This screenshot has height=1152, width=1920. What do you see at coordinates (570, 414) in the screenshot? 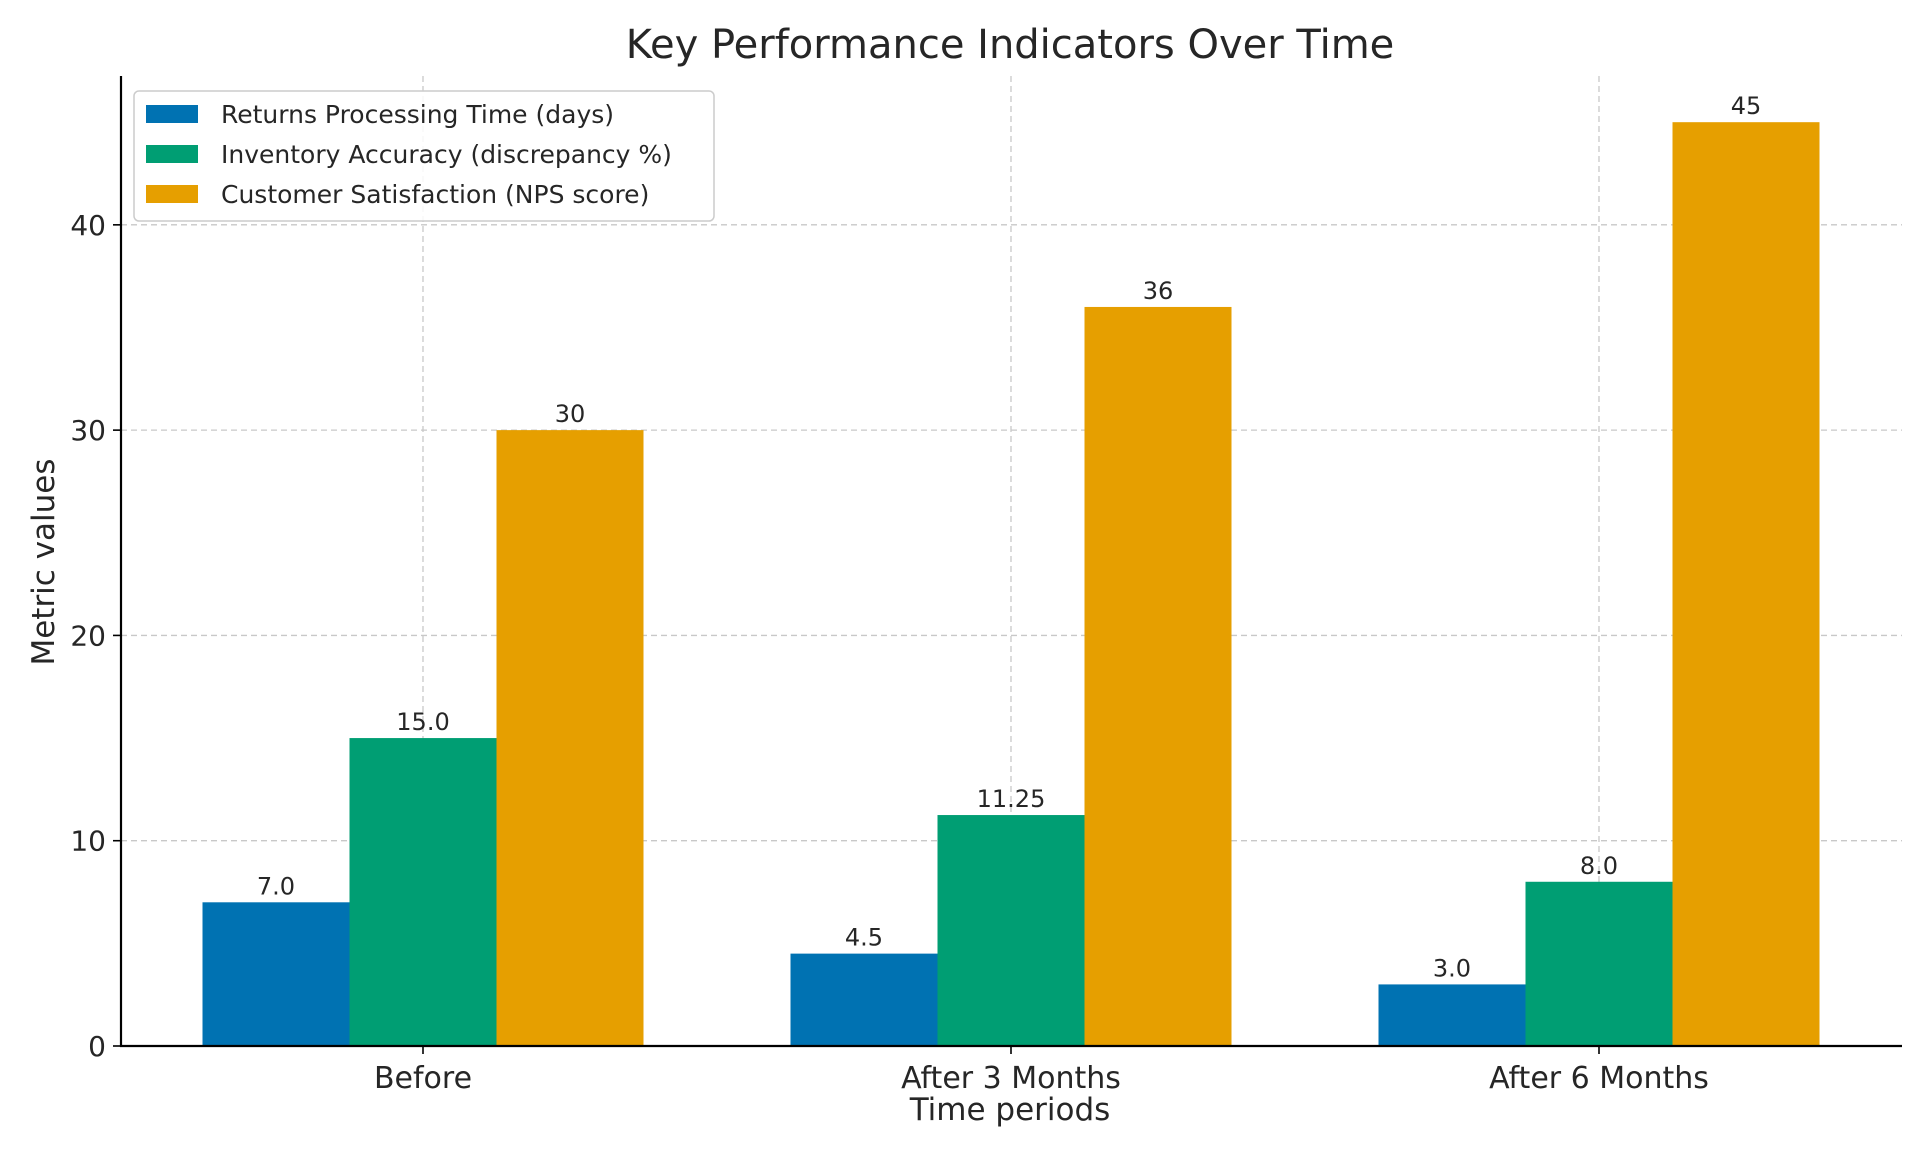
I see `bar-value-label: 30` at bounding box center [570, 414].